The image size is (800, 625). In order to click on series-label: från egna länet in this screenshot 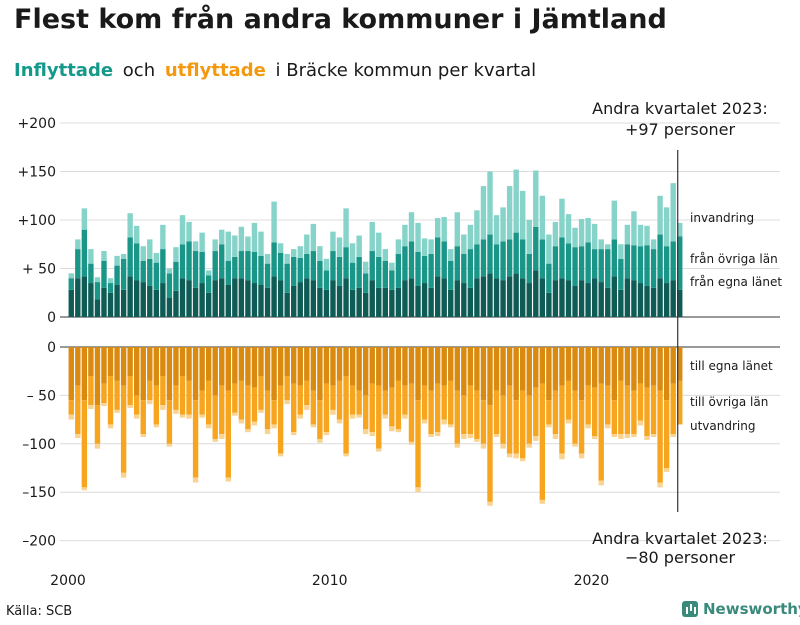, I will do `click(736, 282)`.